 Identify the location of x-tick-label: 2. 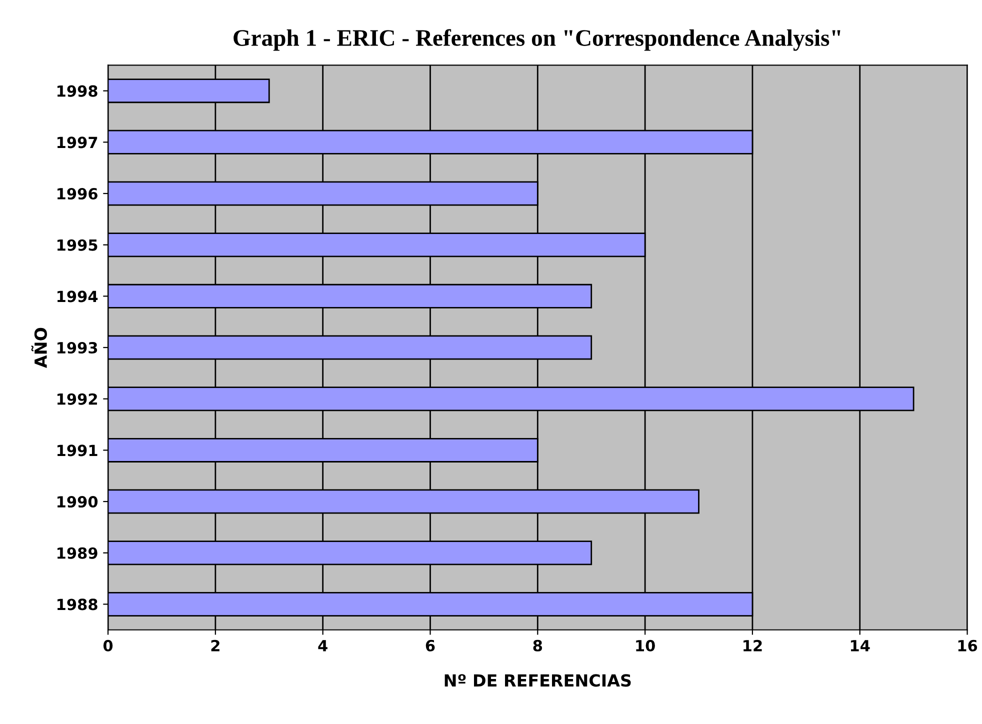
(215, 646).